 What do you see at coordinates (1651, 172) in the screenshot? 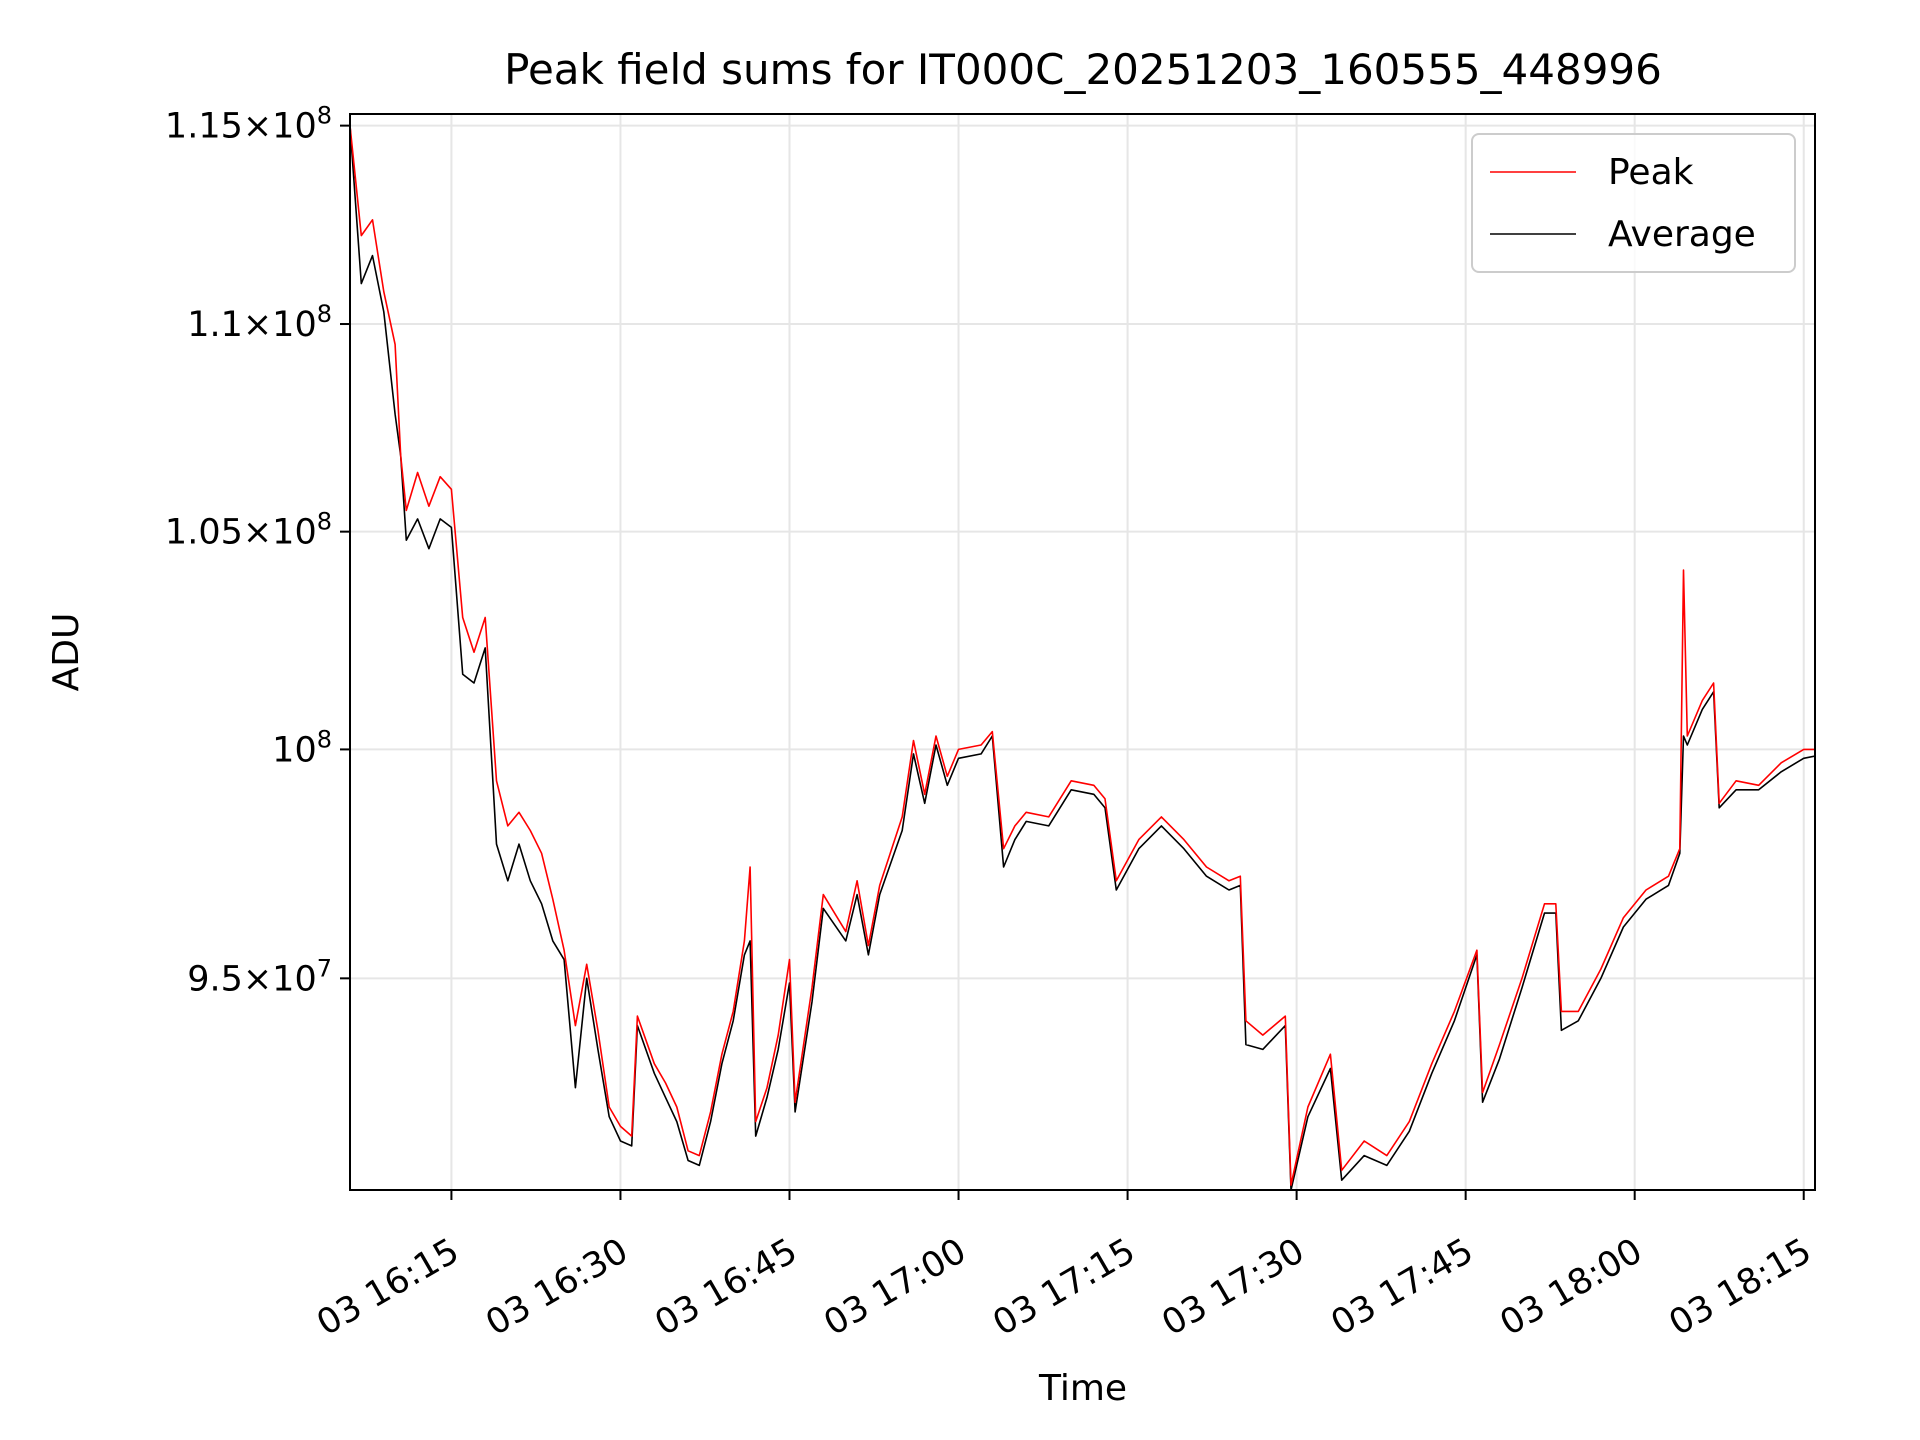
I see `legend-label-peak: Peak` at bounding box center [1651, 172].